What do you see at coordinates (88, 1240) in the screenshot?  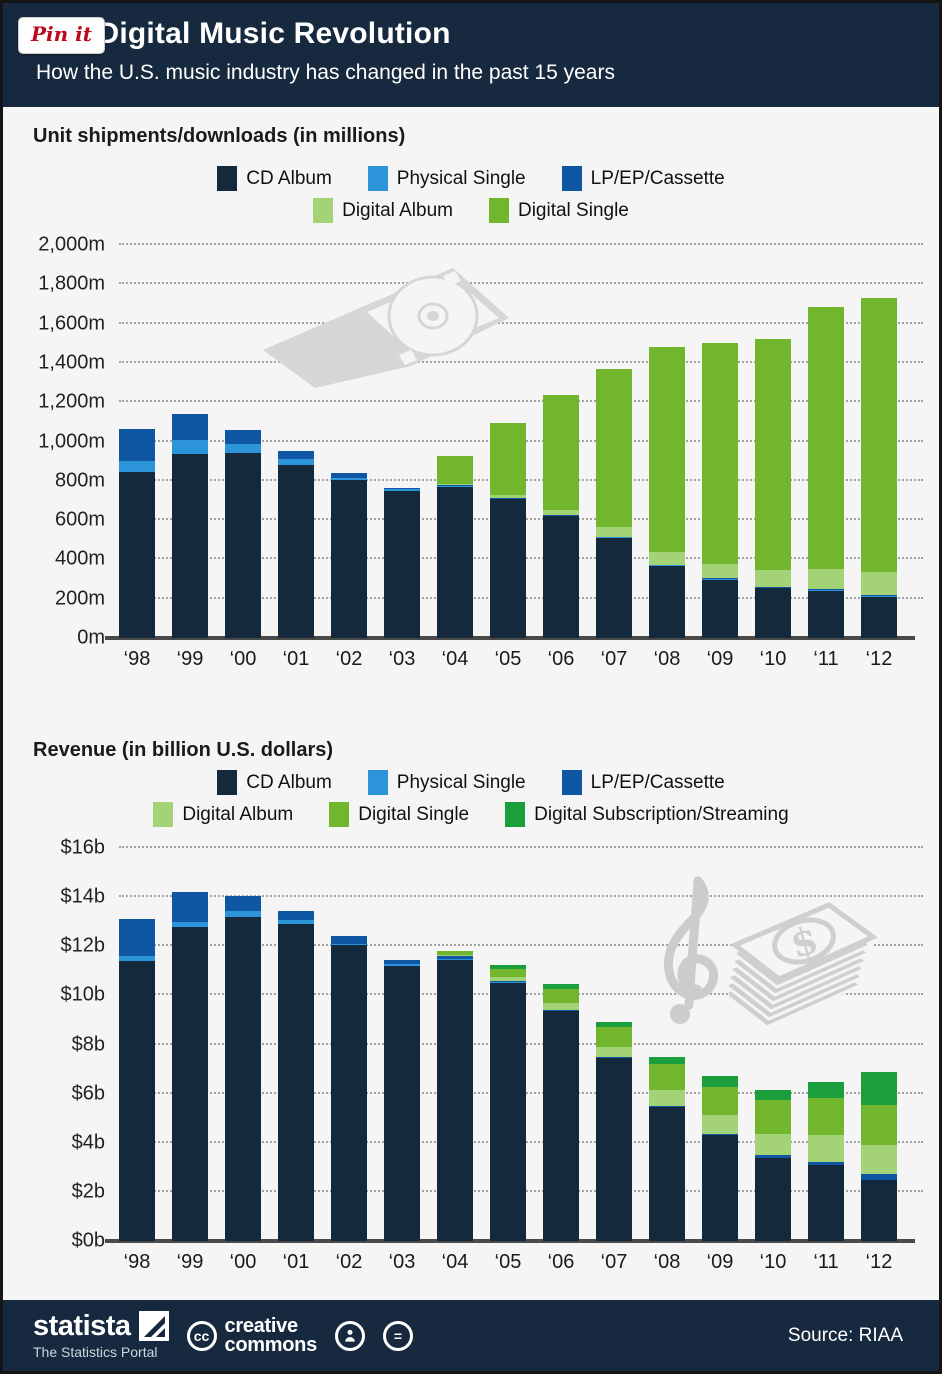 I see `ytick-label: $0b` at bounding box center [88, 1240].